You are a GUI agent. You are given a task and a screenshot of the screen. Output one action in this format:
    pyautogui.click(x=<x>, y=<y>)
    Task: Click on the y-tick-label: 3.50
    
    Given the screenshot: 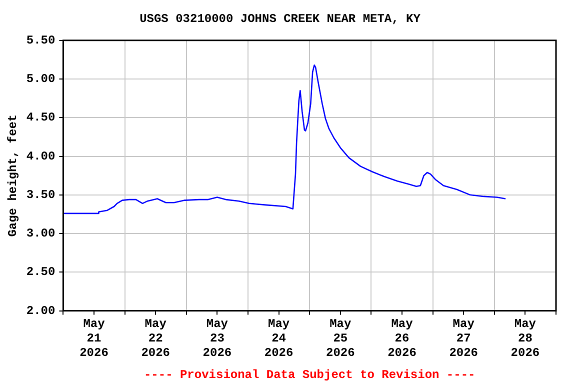 What is the action you would take?
    pyautogui.click(x=41, y=195)
    